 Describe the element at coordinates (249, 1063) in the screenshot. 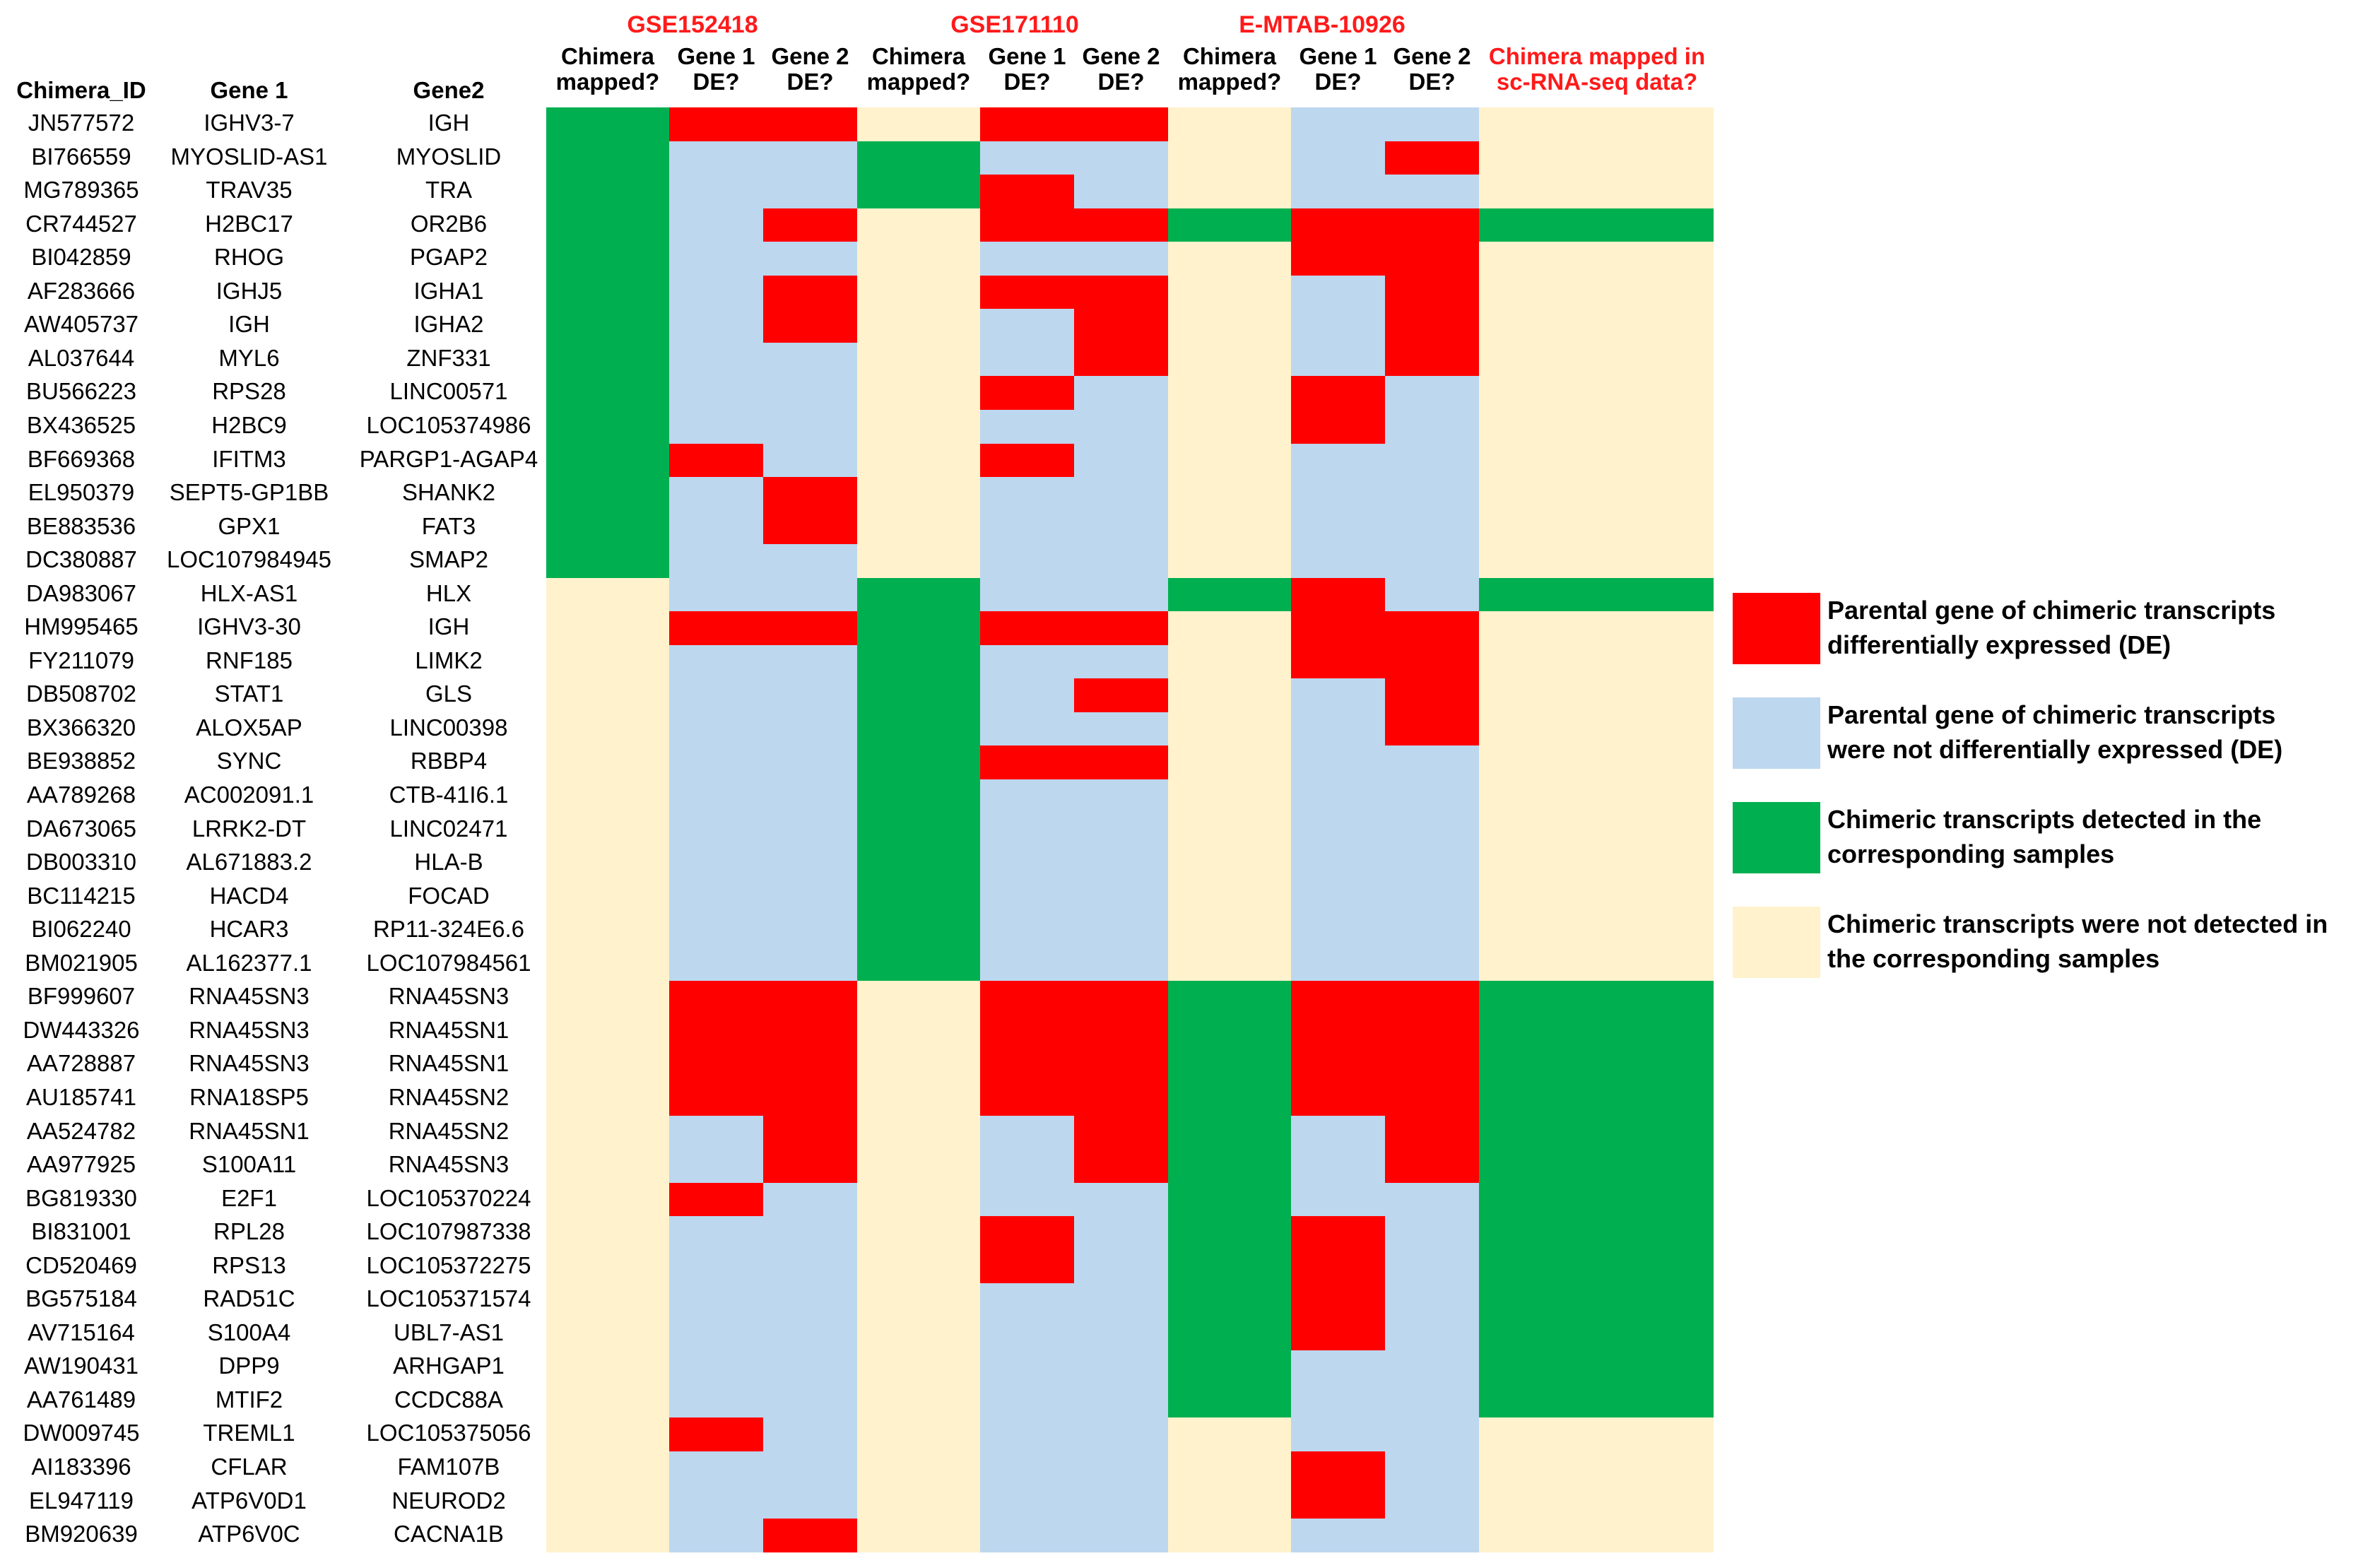

I see `row-label-gene1: RNA45SN3` at that location.